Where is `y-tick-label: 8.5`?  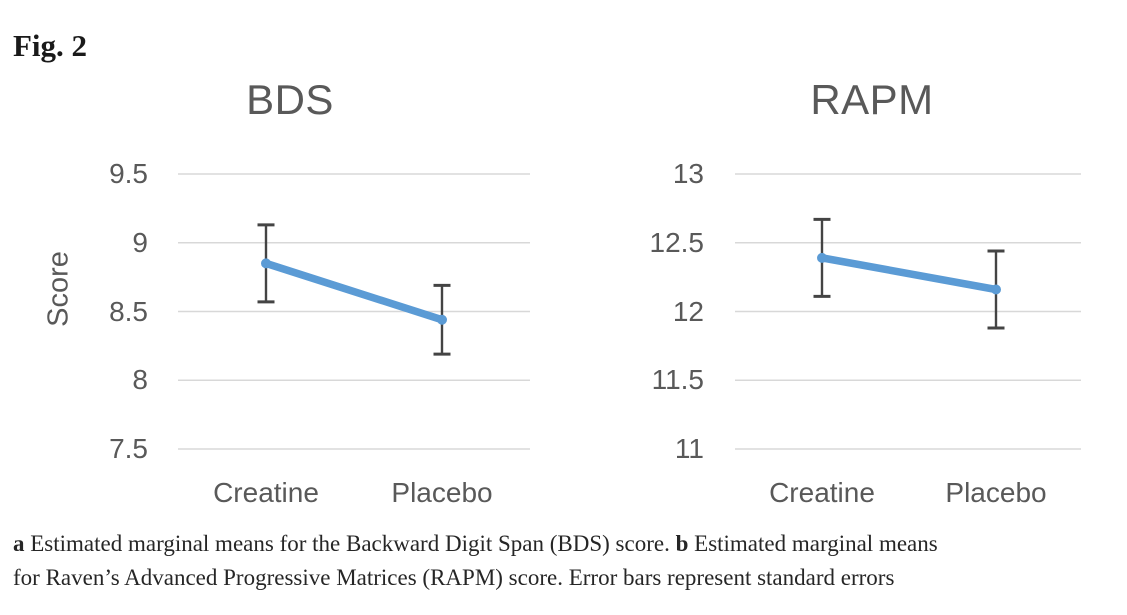 y-tick-label: 8.5 is located at coordinates (128, 311).